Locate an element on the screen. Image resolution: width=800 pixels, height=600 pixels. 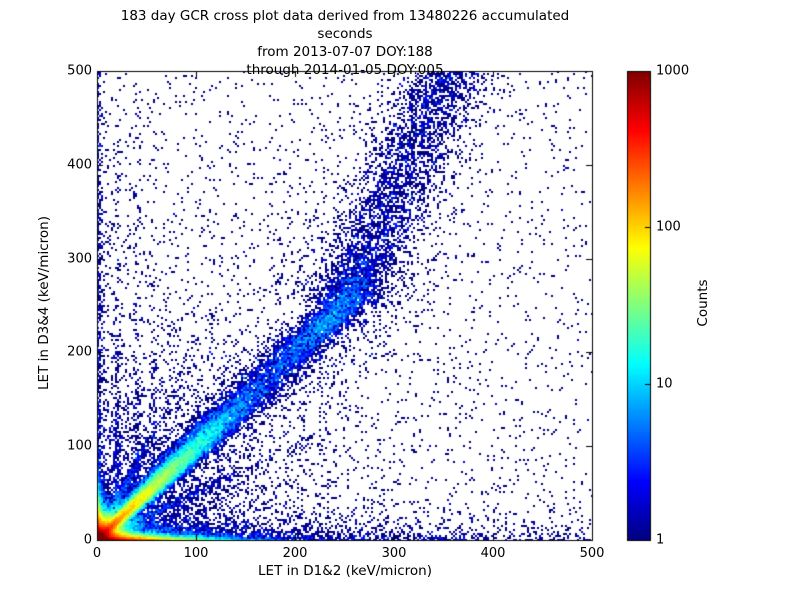
x-tick-label: 200 is located at coordinates (295, 553).